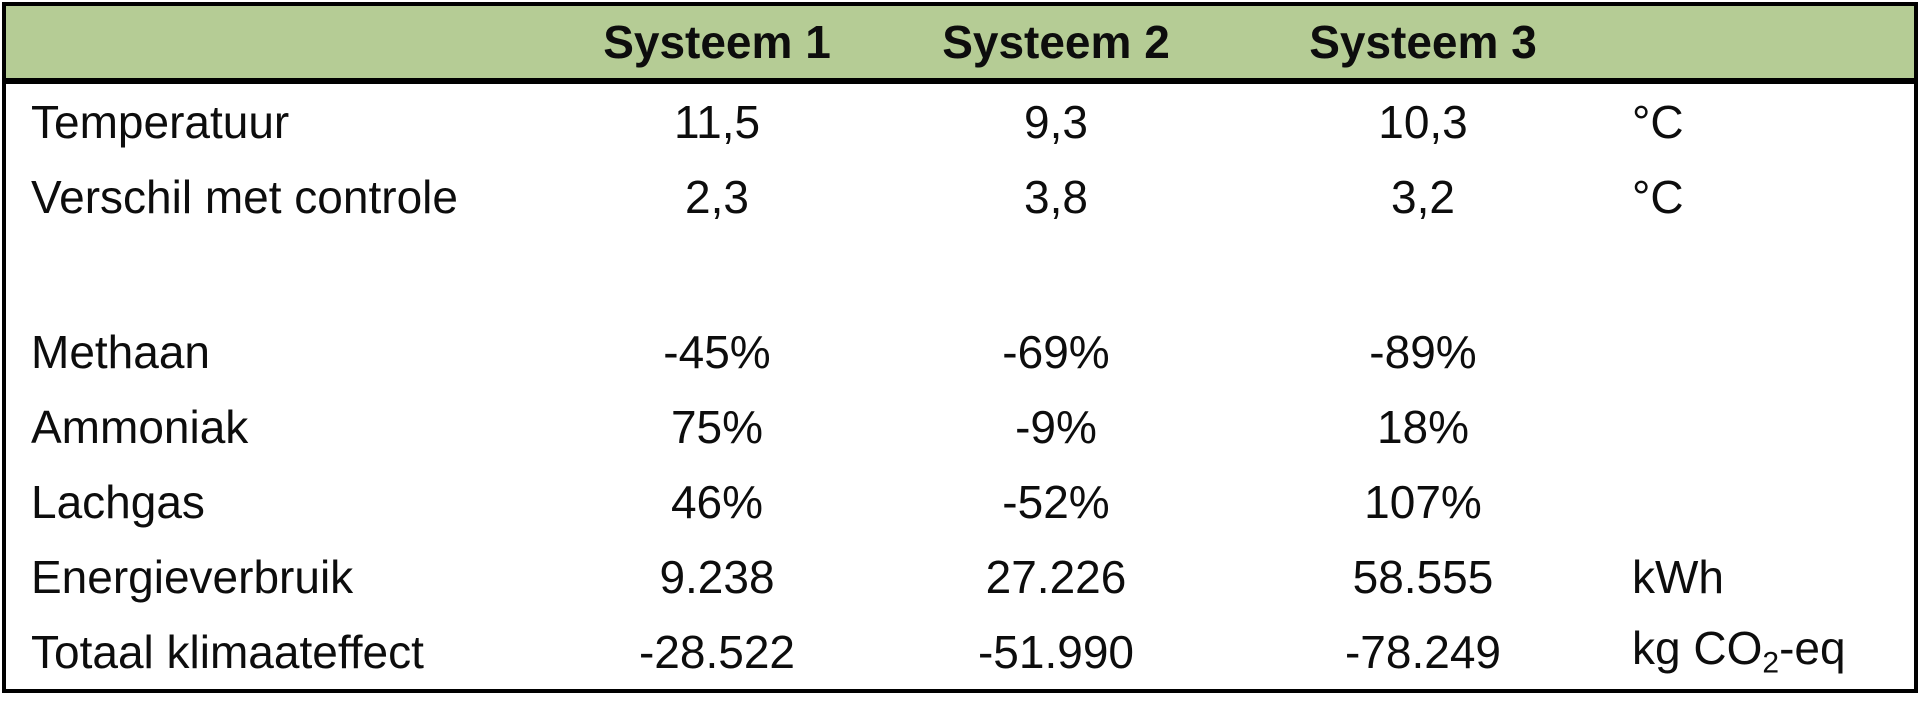 The height and width of the screenshot is (715, 1920). What do you see at coordinates (1056, 196) in the screenshot?
I see `value-cell: 3,8` at bounding box center [1056, 196].